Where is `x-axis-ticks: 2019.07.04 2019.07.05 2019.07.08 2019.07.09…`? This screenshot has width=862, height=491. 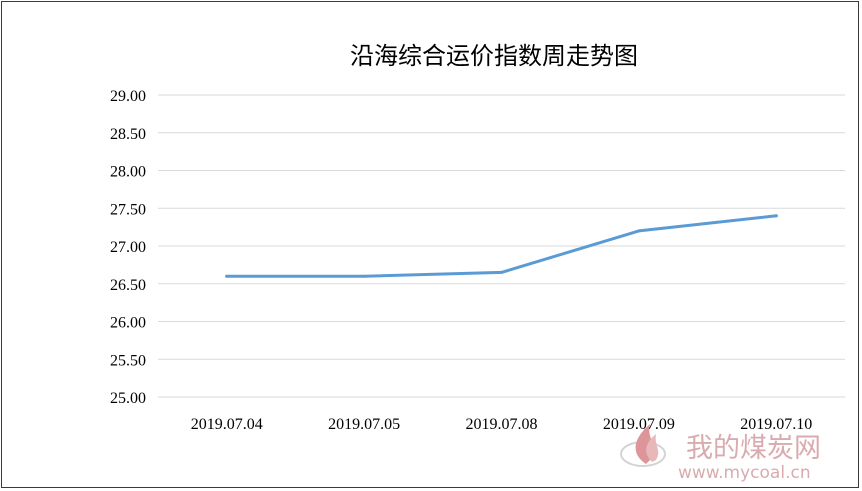
x-axis-ticks: 2019.07.04 2019.07.05 2019.07.08 2019.07.09… is located at coordinates (502, 424).